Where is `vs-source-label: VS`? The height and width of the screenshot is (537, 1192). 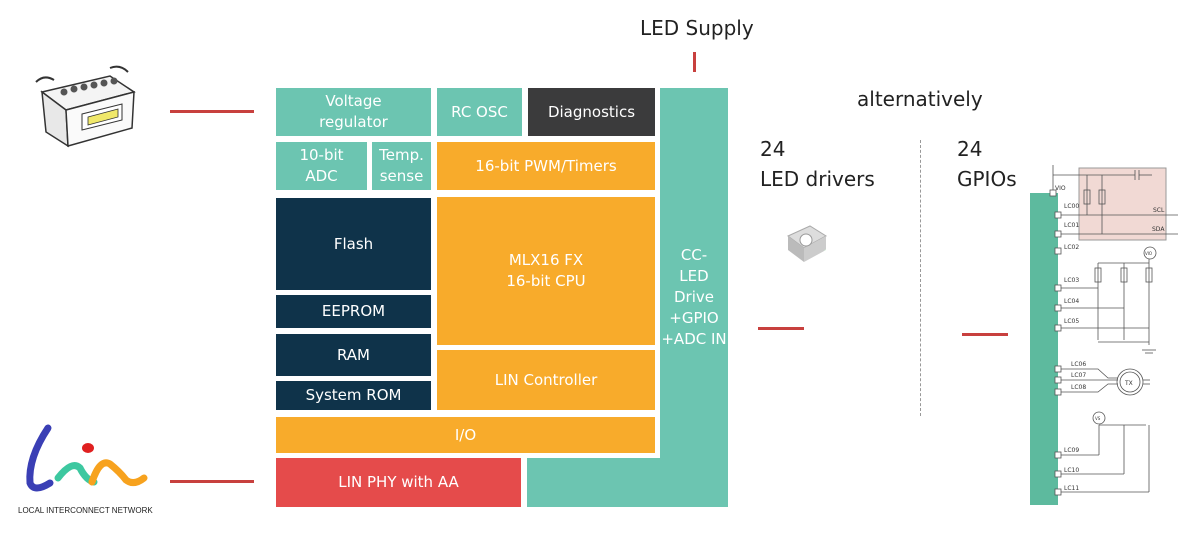 vs-source-label: VS is located at coordinates (1098, 418).